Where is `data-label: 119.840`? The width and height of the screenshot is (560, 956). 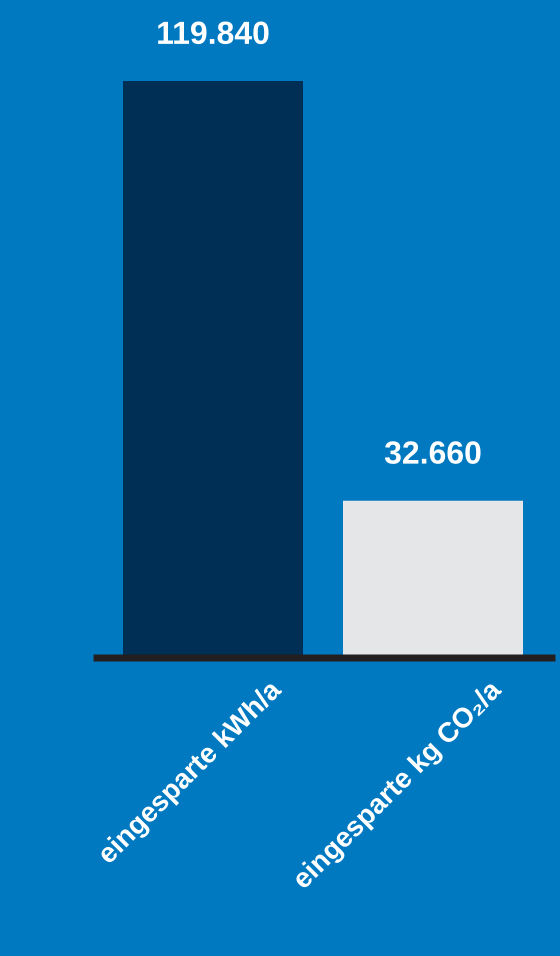 data-label: 119.840 is located at coordinates (213, 33).